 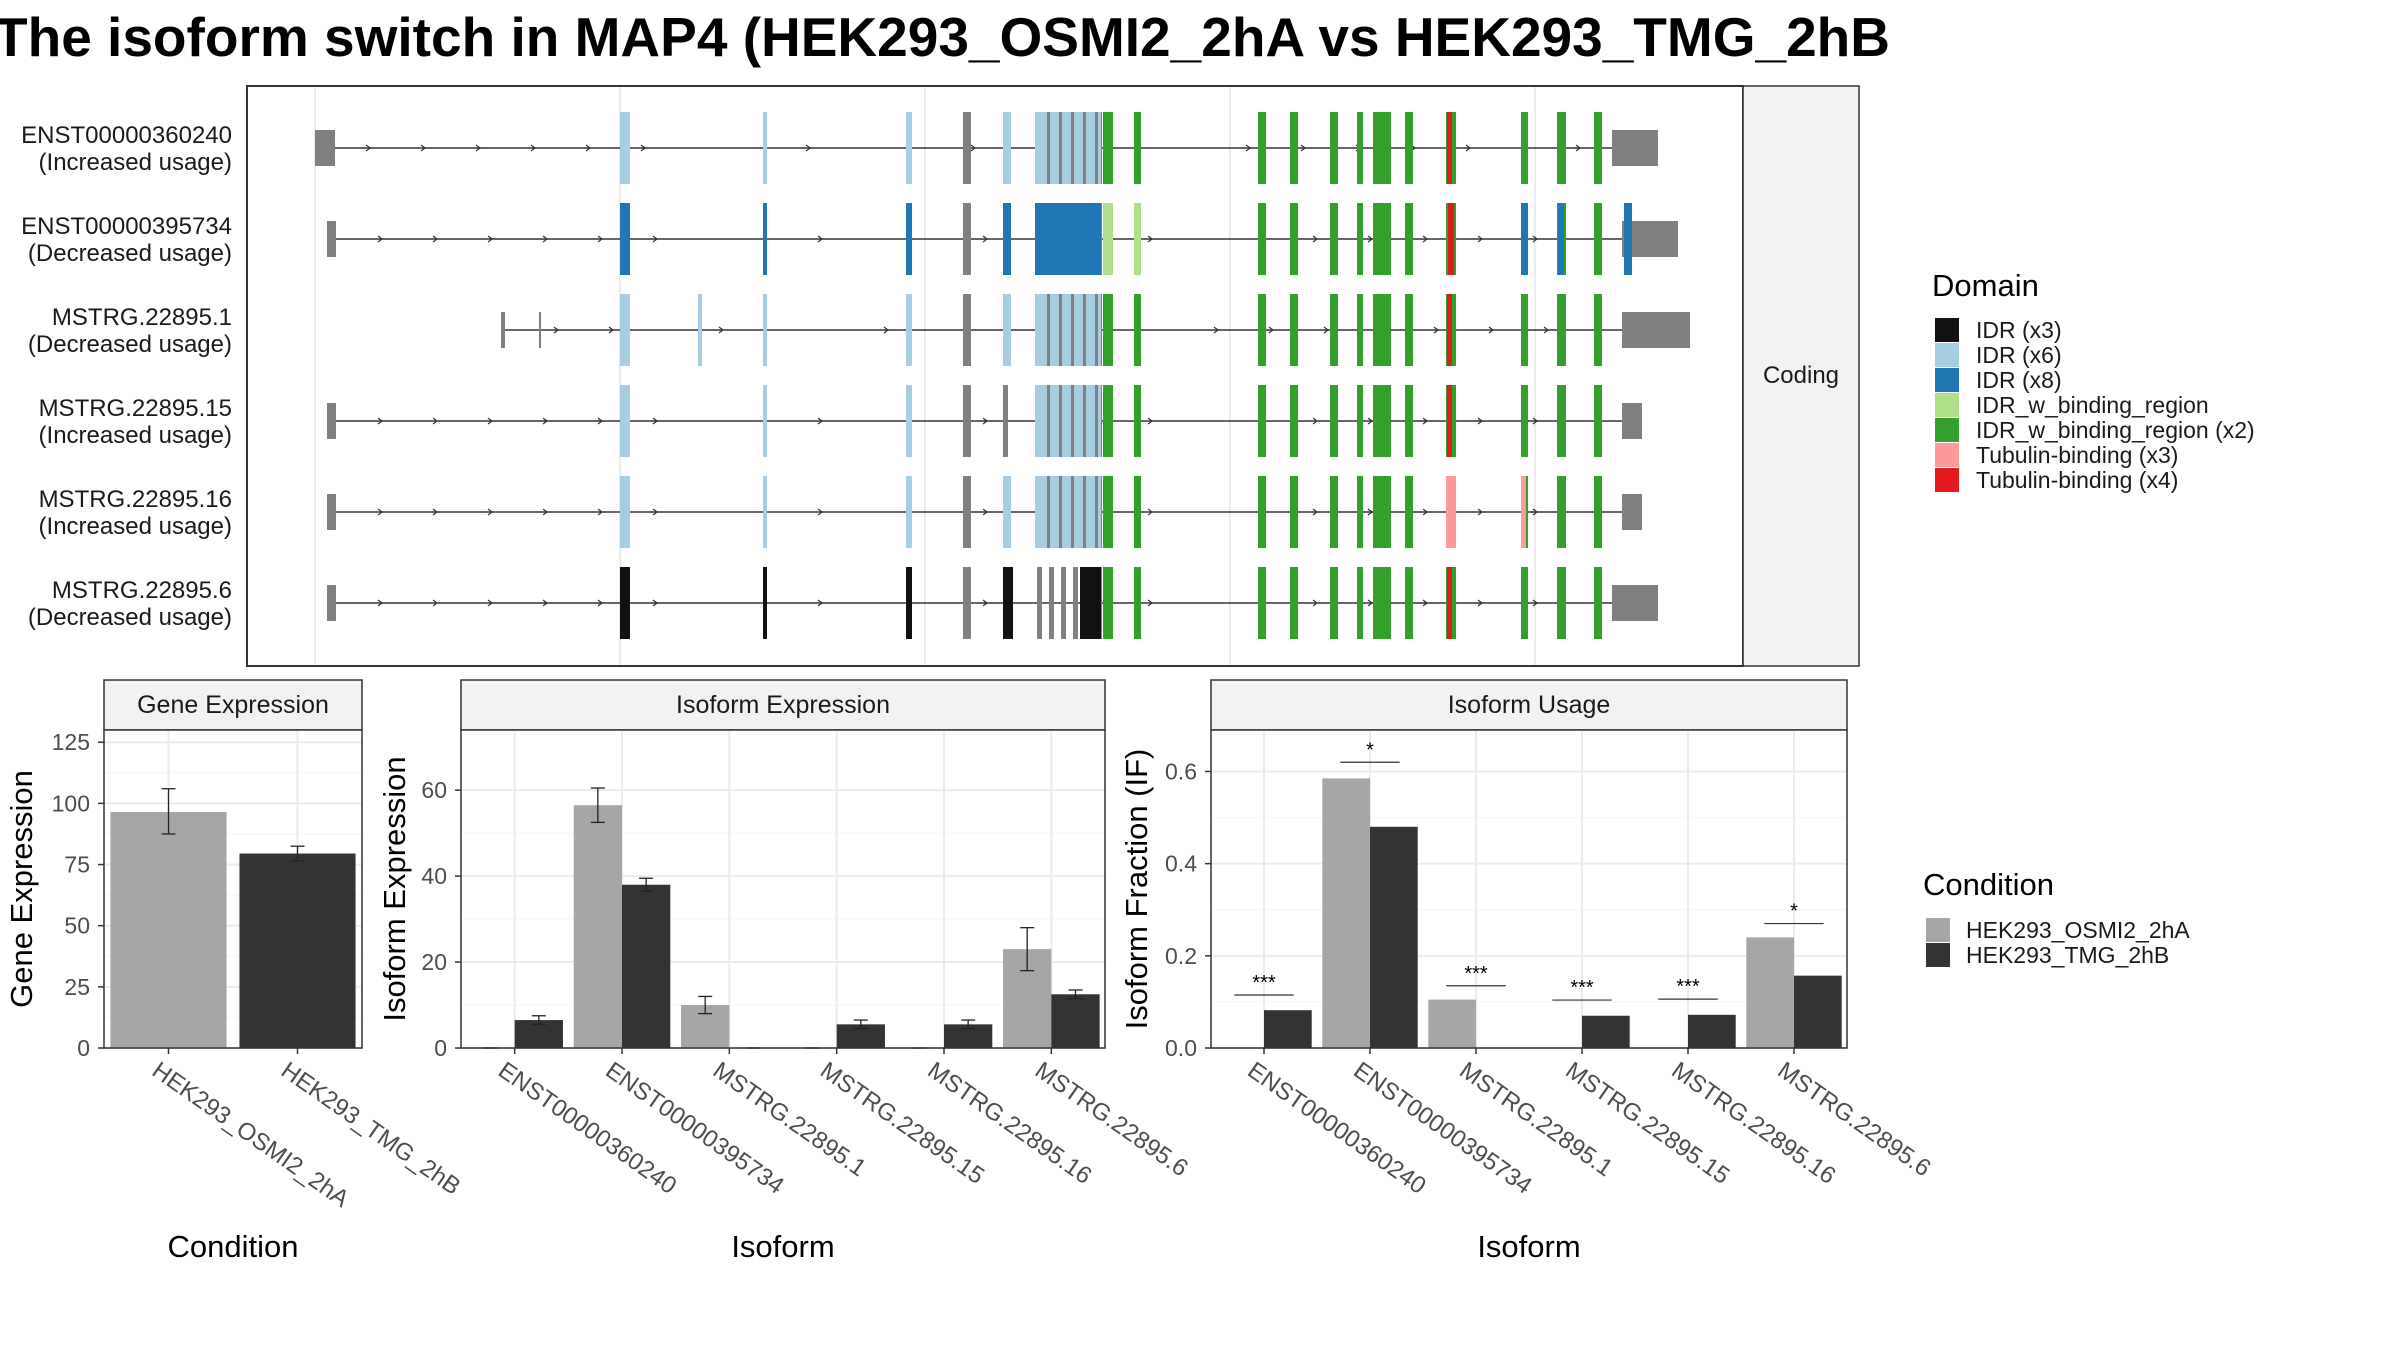 What do you see at coordinates (2067, 955) in the screenshot?
I see `condition-legend-label: HEK293_TMG_2hB` at bounding box center [2067, 955].